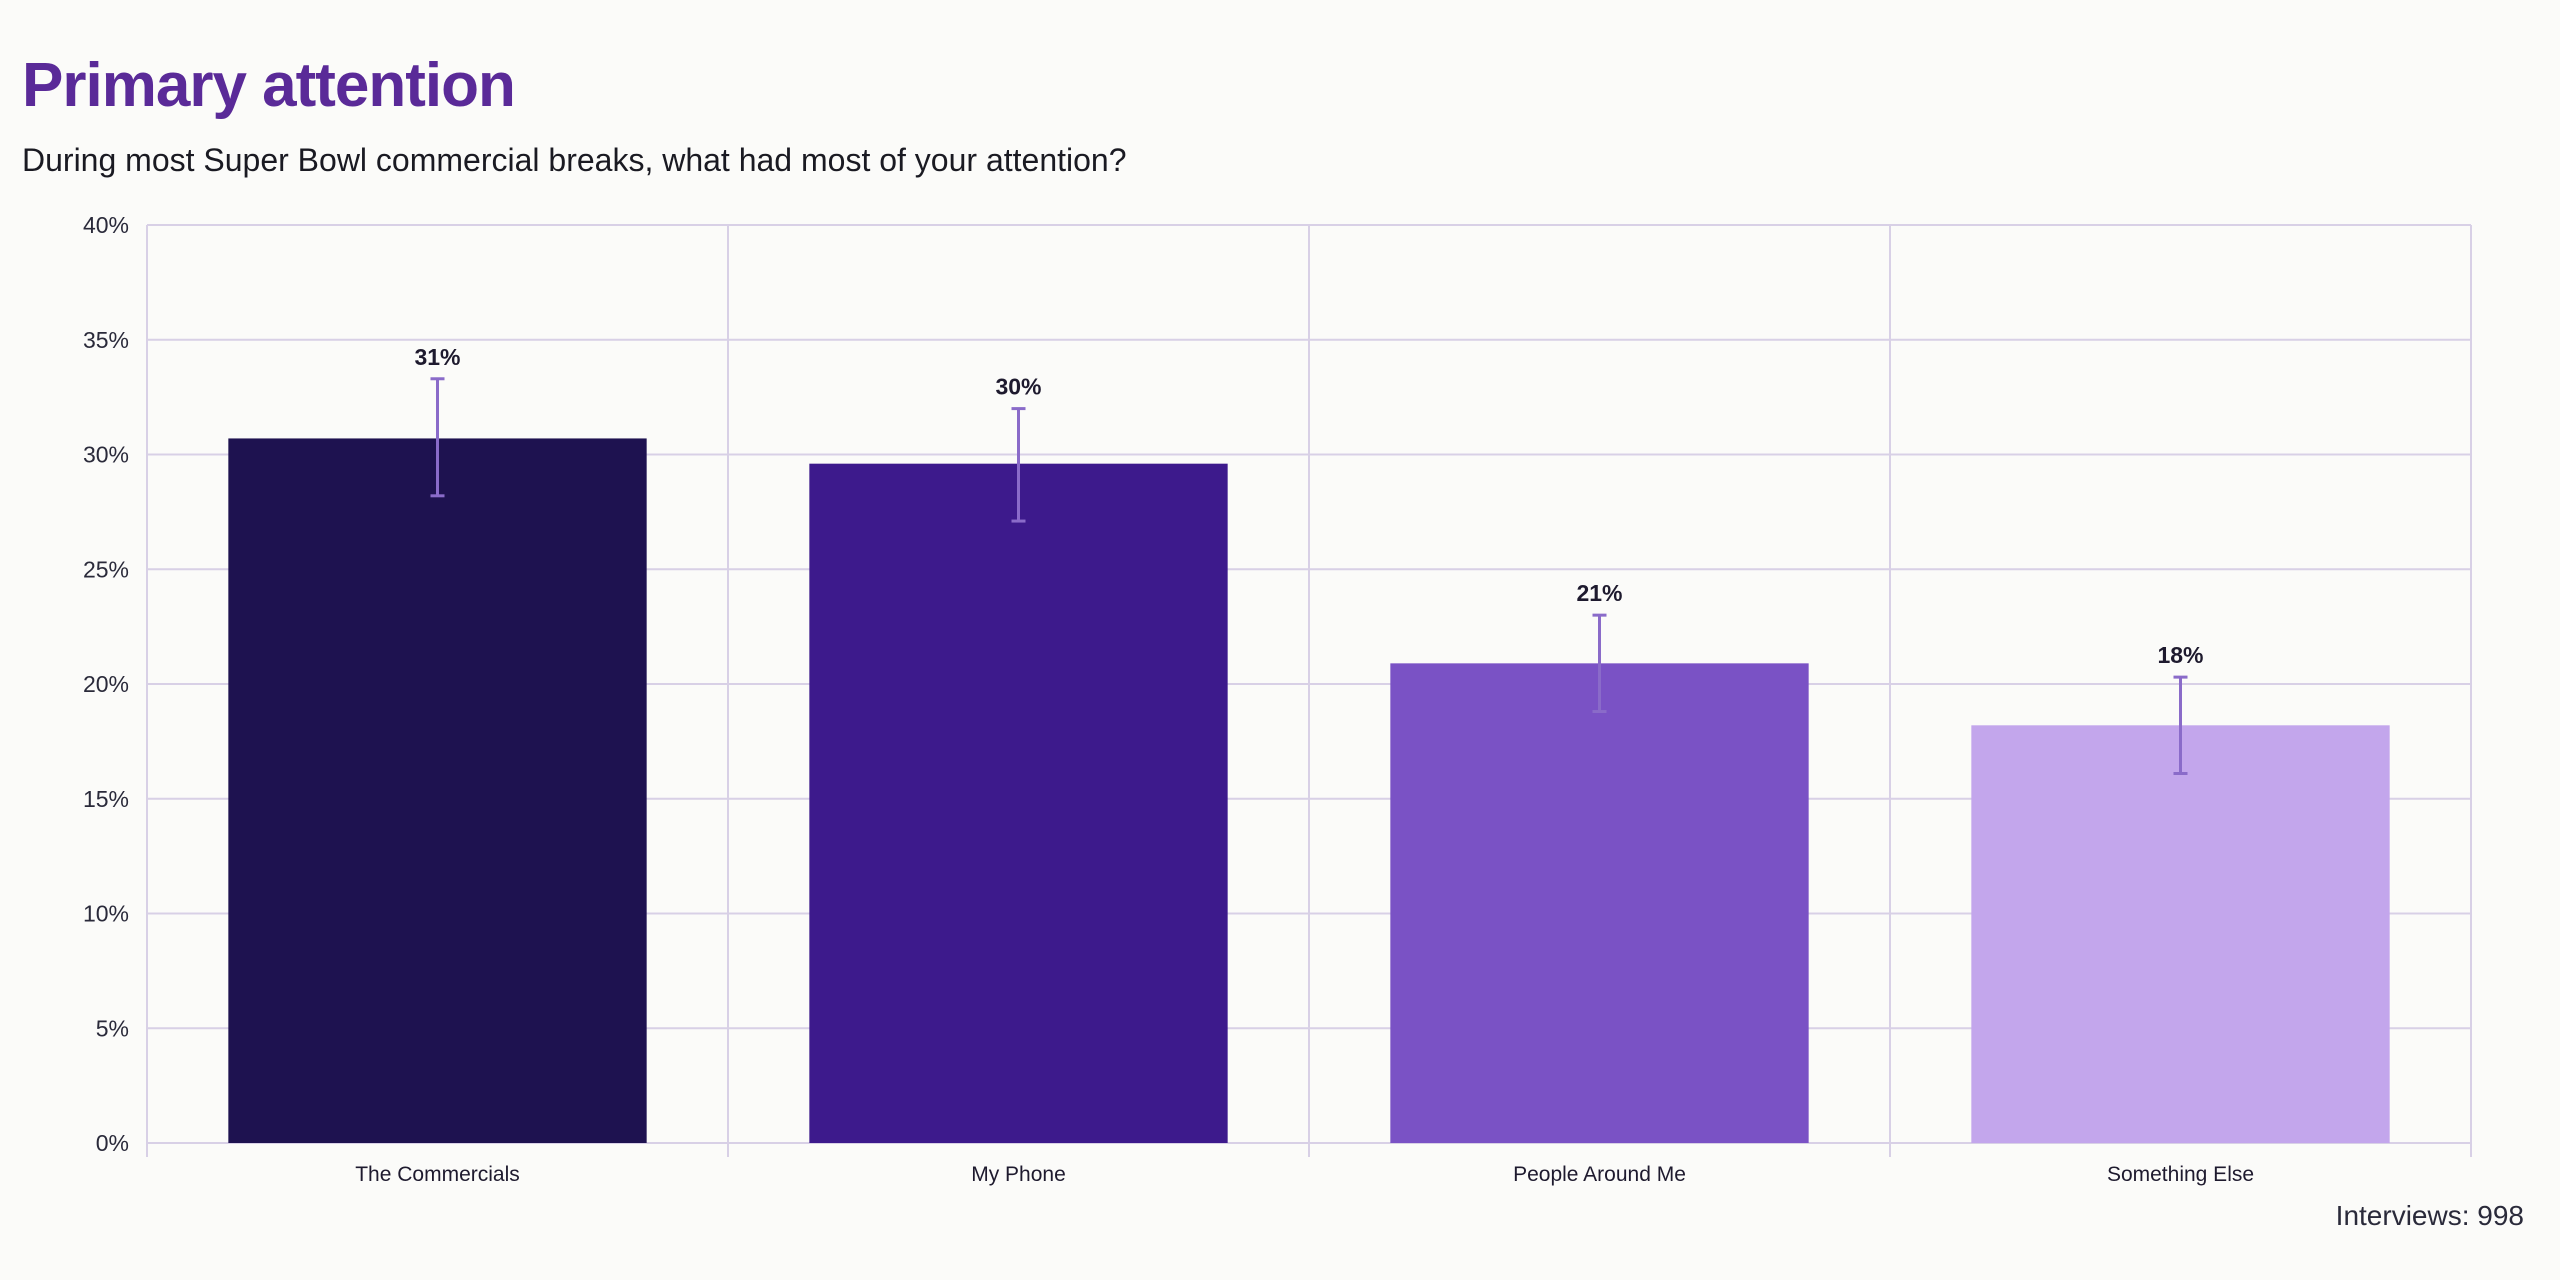 This screenshot has height=1280, width=2560. I want to click on y-tick-label: 15%, so click(106, 799).